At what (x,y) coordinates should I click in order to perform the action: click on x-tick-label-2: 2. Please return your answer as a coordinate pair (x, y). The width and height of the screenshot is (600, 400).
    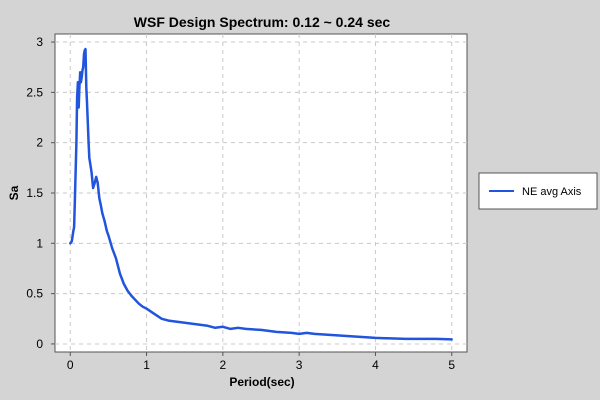
    Looking at the image, I should click on (223, 365).